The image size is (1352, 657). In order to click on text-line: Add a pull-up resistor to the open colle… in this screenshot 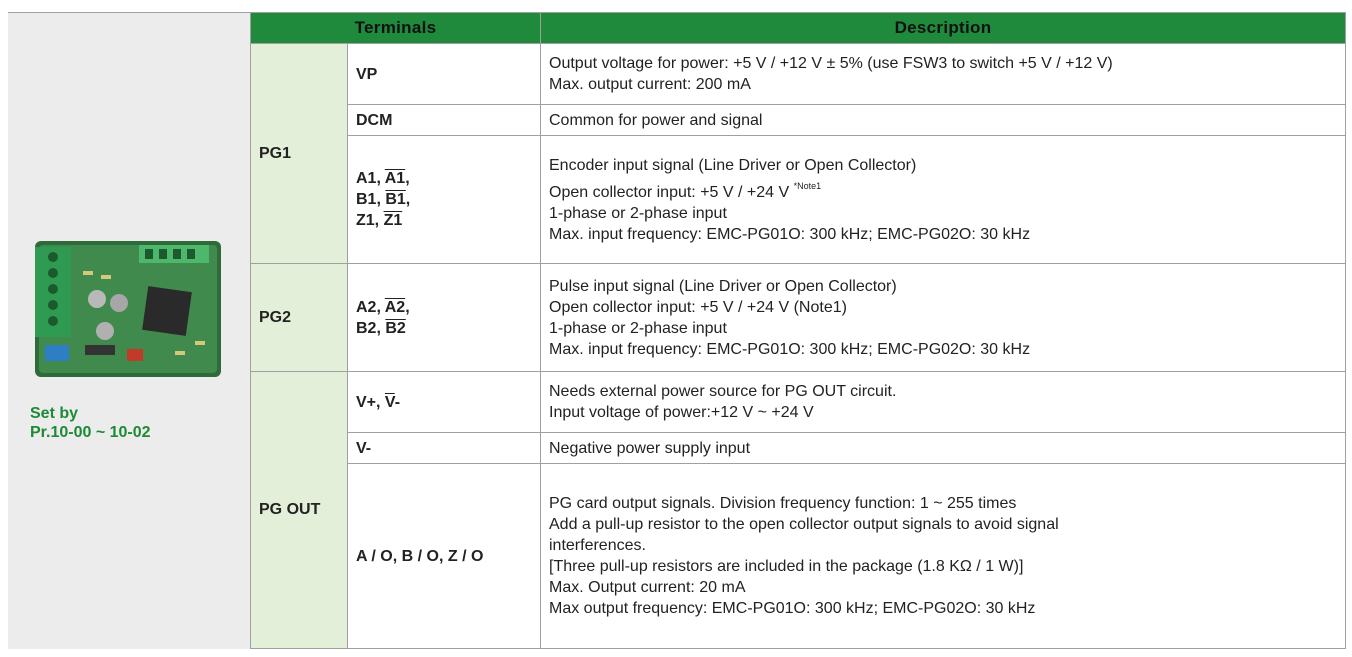, I will do `click(804, 524)`.